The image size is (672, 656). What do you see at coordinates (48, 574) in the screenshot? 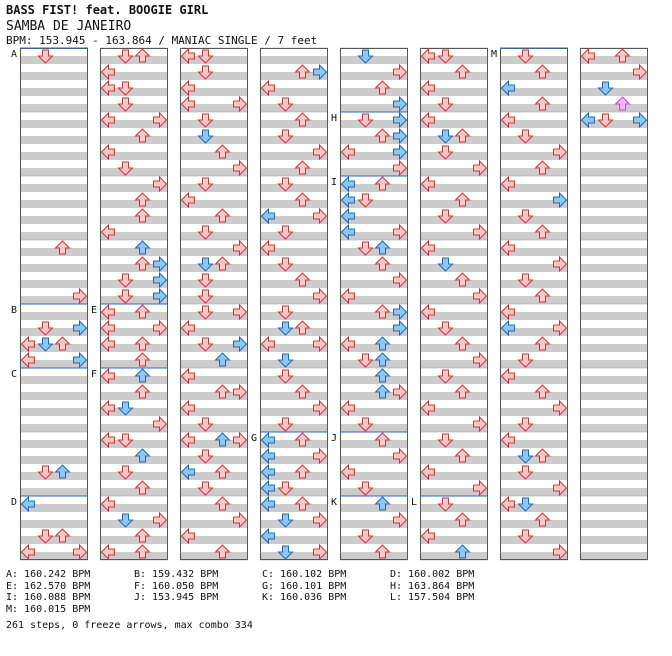
I see `bpm-legend-item: A: 160.242 BPM` at bounding box center [48, 574].